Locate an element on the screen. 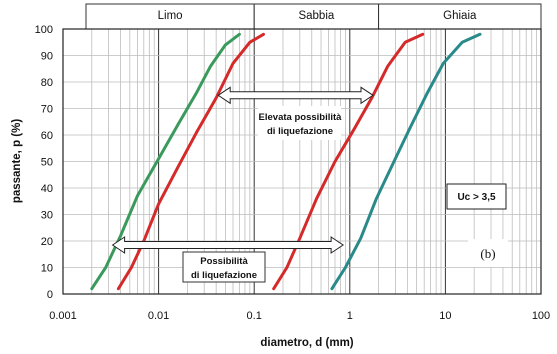 This screenshot has width=557, height=354. soil-class-header: Limo Sabbia Ghiaia is located at coordinates (313, 16).